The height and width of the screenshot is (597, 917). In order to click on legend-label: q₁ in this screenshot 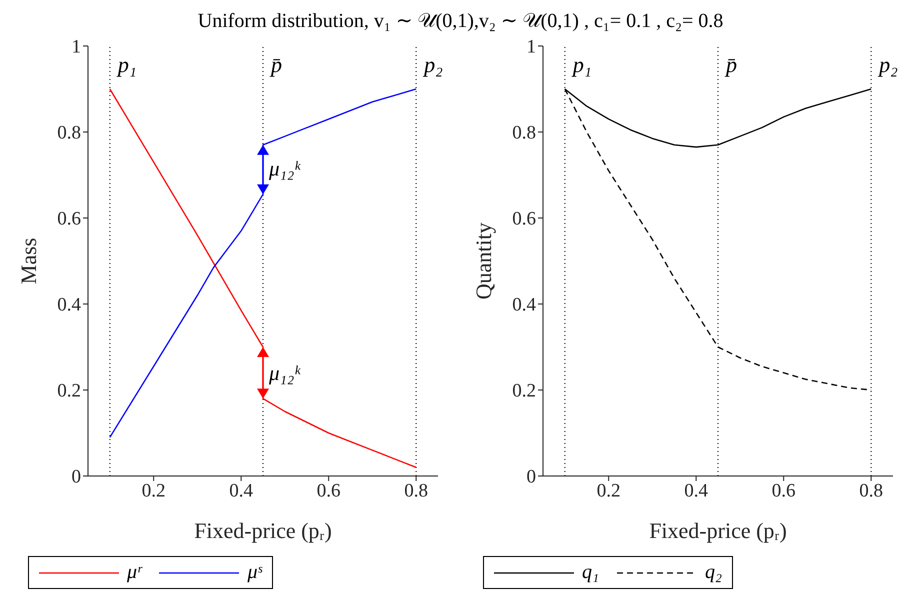, I will do `click(590, 572)`.